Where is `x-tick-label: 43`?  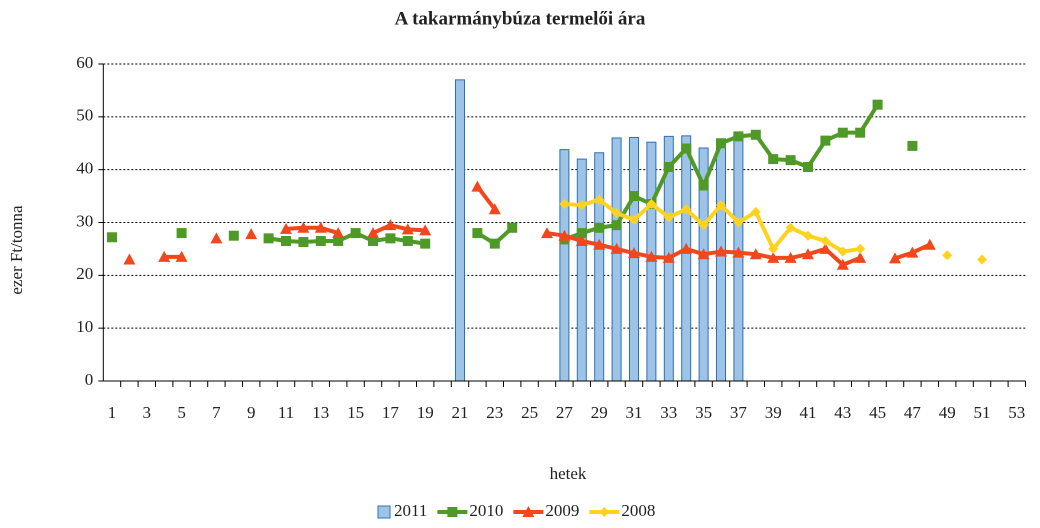 x-tick-label: 43 is located at coordinates (842, 412).